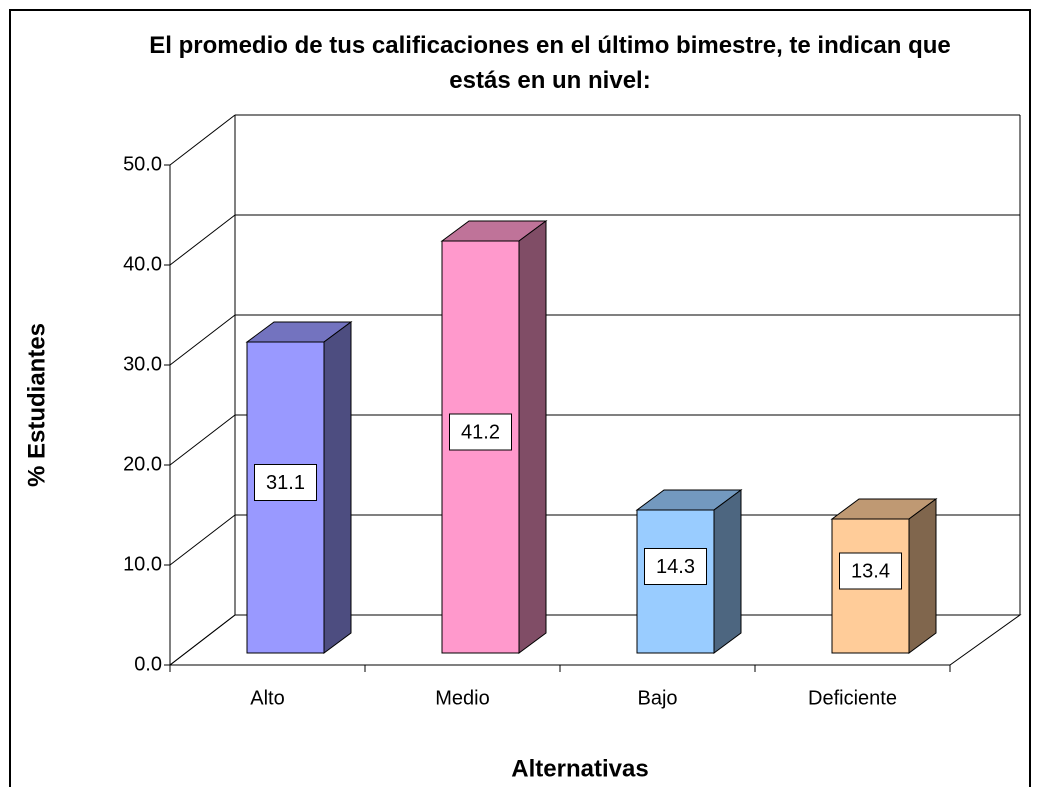 The image size is (1039, 787). I want to click on y-tick-label: 50.0, so click(142, 164).